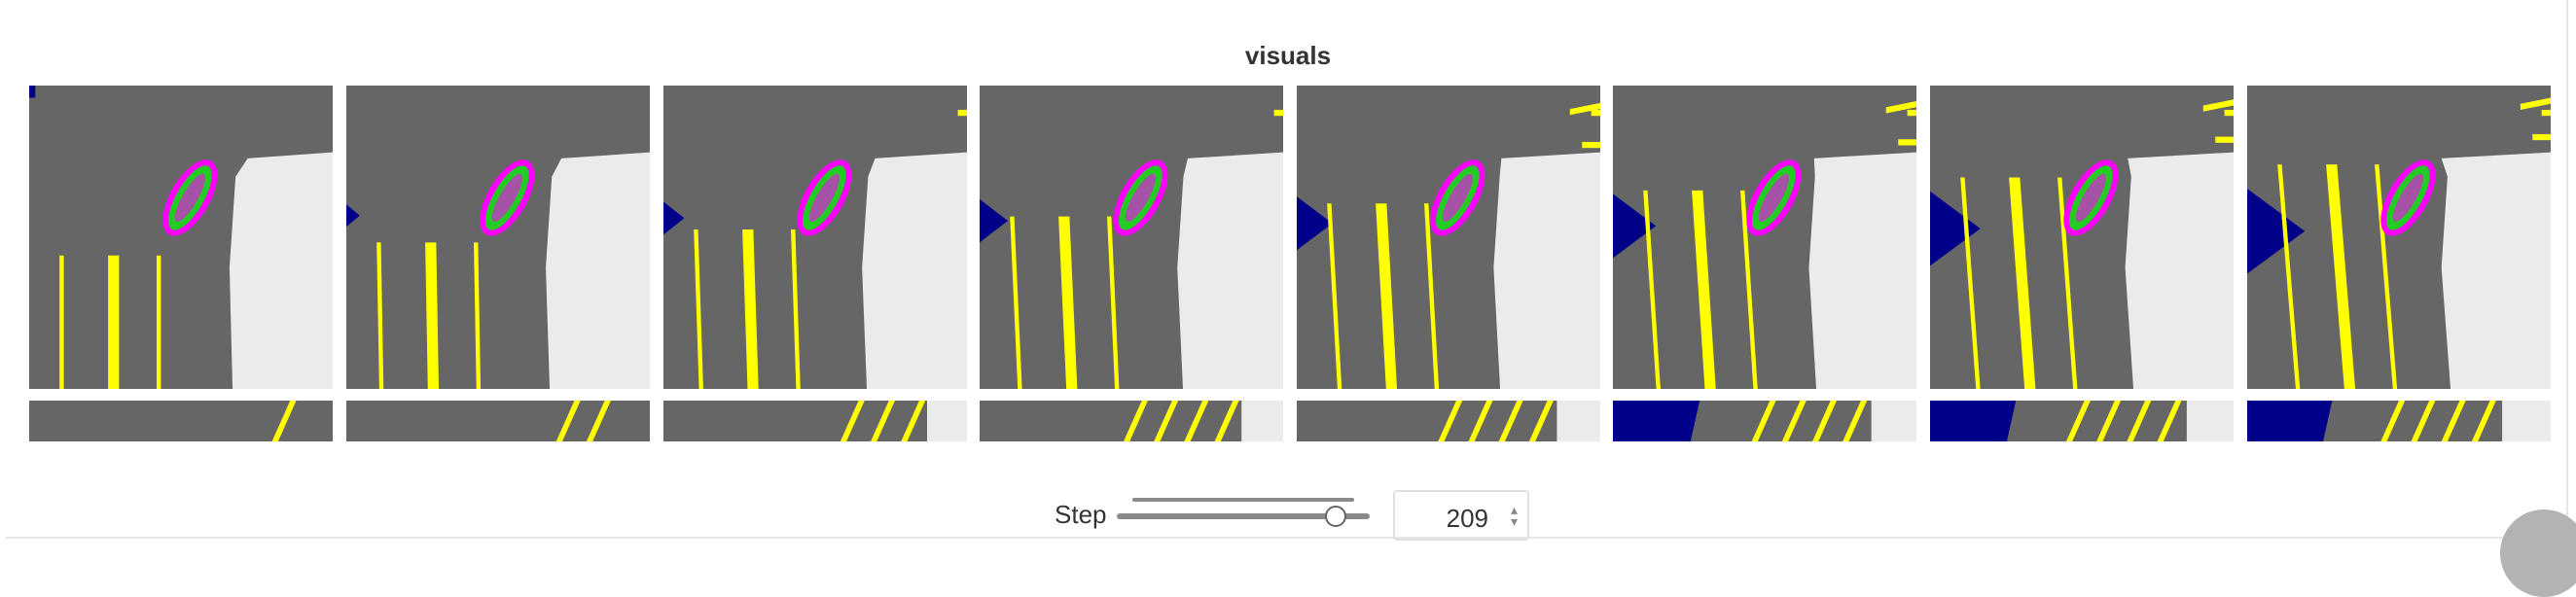 Image resolution: width=2576 pixels, height=597 pixels. I want to click on spinner-arrows-icon: ▴ ▾, so click(1514, 515).